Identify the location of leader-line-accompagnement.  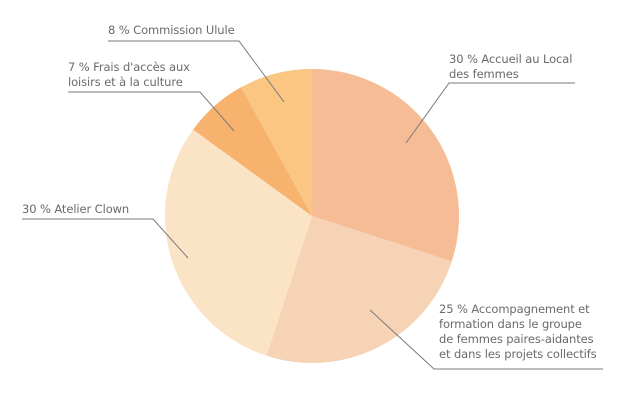
(486, 339).